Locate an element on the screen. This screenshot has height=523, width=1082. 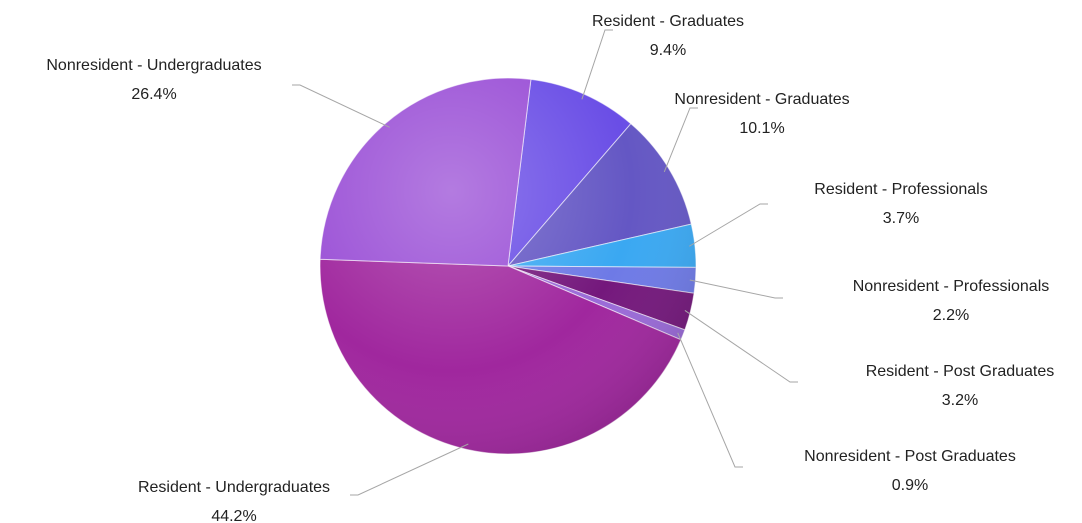
slice-label: Nonresident - Graduates is located at coordinates (761, 99).